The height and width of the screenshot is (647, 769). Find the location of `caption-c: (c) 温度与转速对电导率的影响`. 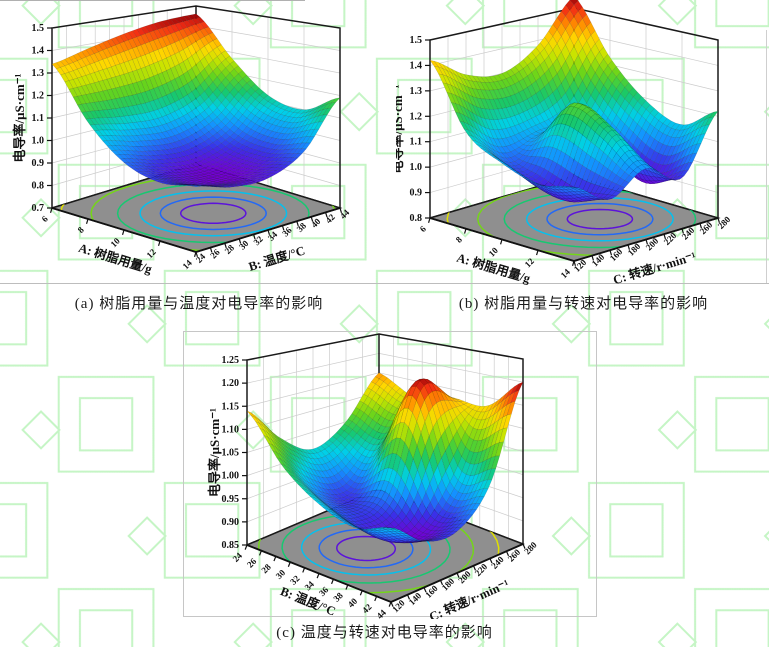

caption-c: (c) 温度与转速对电导率的影响 is located at coordinates (384, 633).